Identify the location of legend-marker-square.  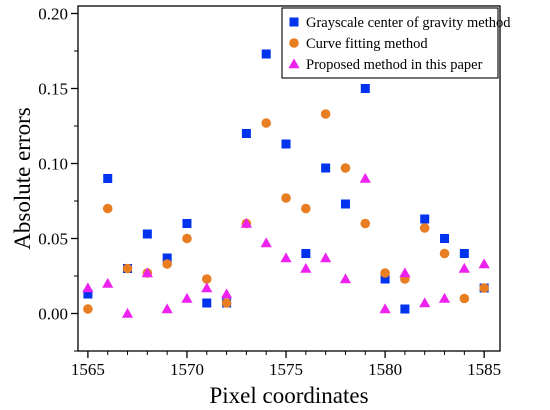
(294, 22).